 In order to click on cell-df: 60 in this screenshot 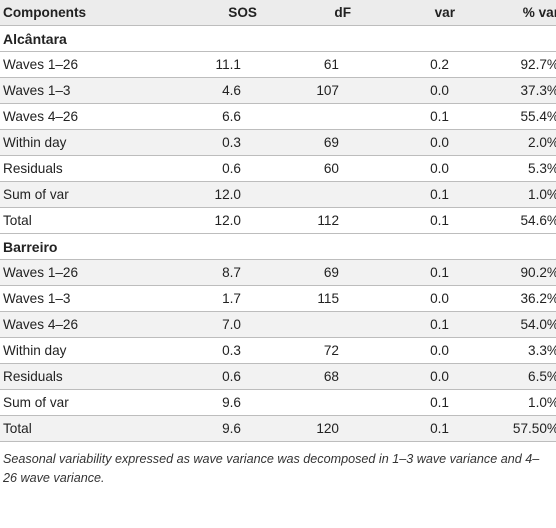, I will do `click(323, 168)`.